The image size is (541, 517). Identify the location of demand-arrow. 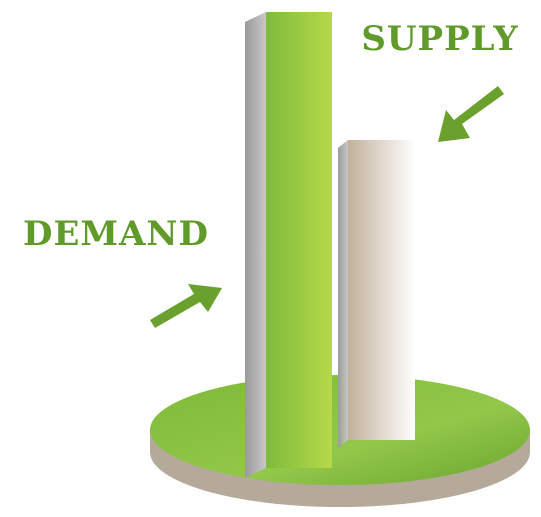
(186, 306).